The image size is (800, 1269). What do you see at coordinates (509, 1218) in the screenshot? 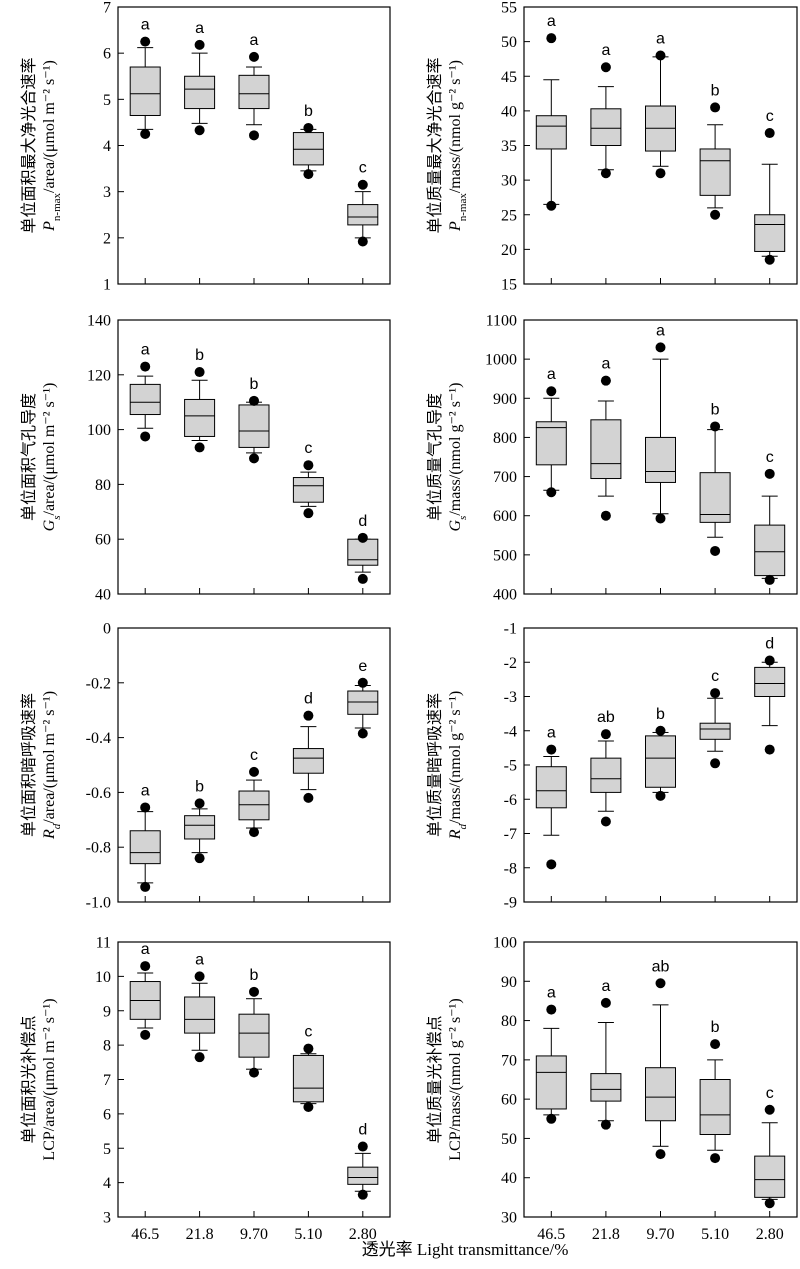
I see `y-tick-label: 30` at bounding box center [509, 1218].